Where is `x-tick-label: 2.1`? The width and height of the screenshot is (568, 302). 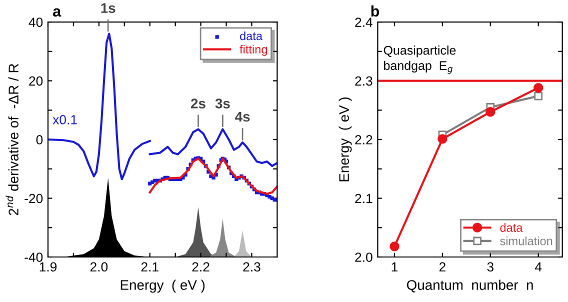
x-tick-label: 2.1 is located at coordinates (149, 267).